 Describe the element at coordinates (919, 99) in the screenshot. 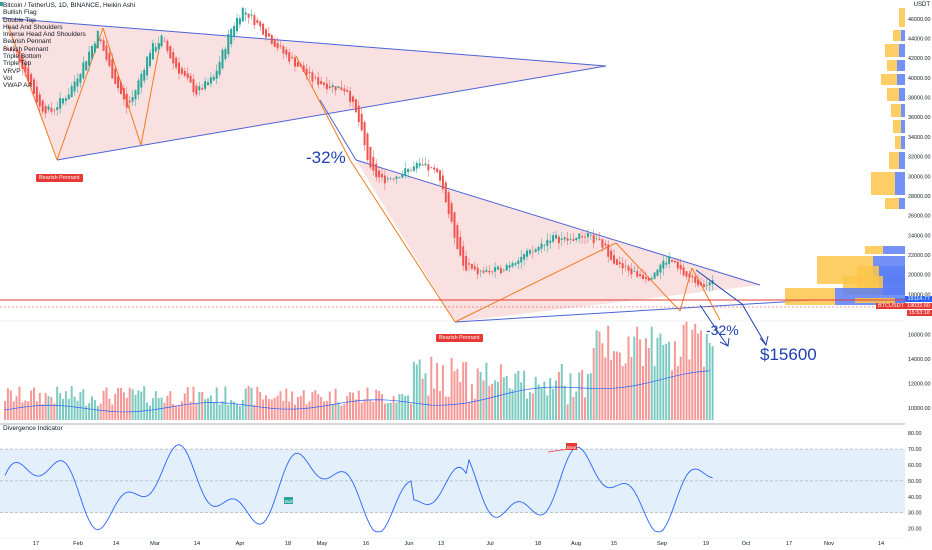

I see `price-tick: 38000.00` at that location.